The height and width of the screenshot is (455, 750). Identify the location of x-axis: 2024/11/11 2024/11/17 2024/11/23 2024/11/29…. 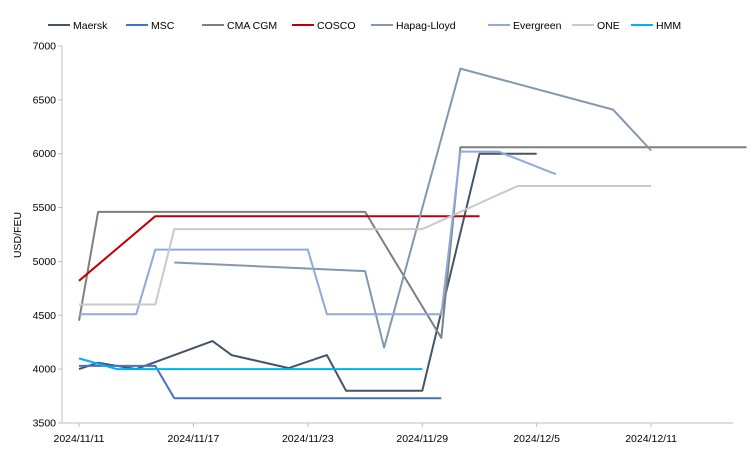
(393, 433).